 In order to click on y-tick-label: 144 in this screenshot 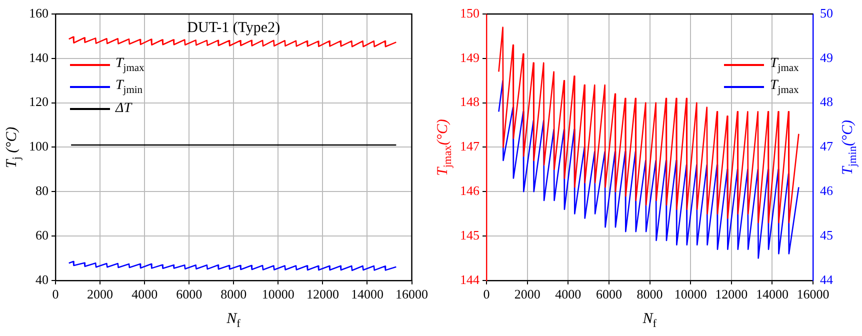, I will do `click(470, 279)`.